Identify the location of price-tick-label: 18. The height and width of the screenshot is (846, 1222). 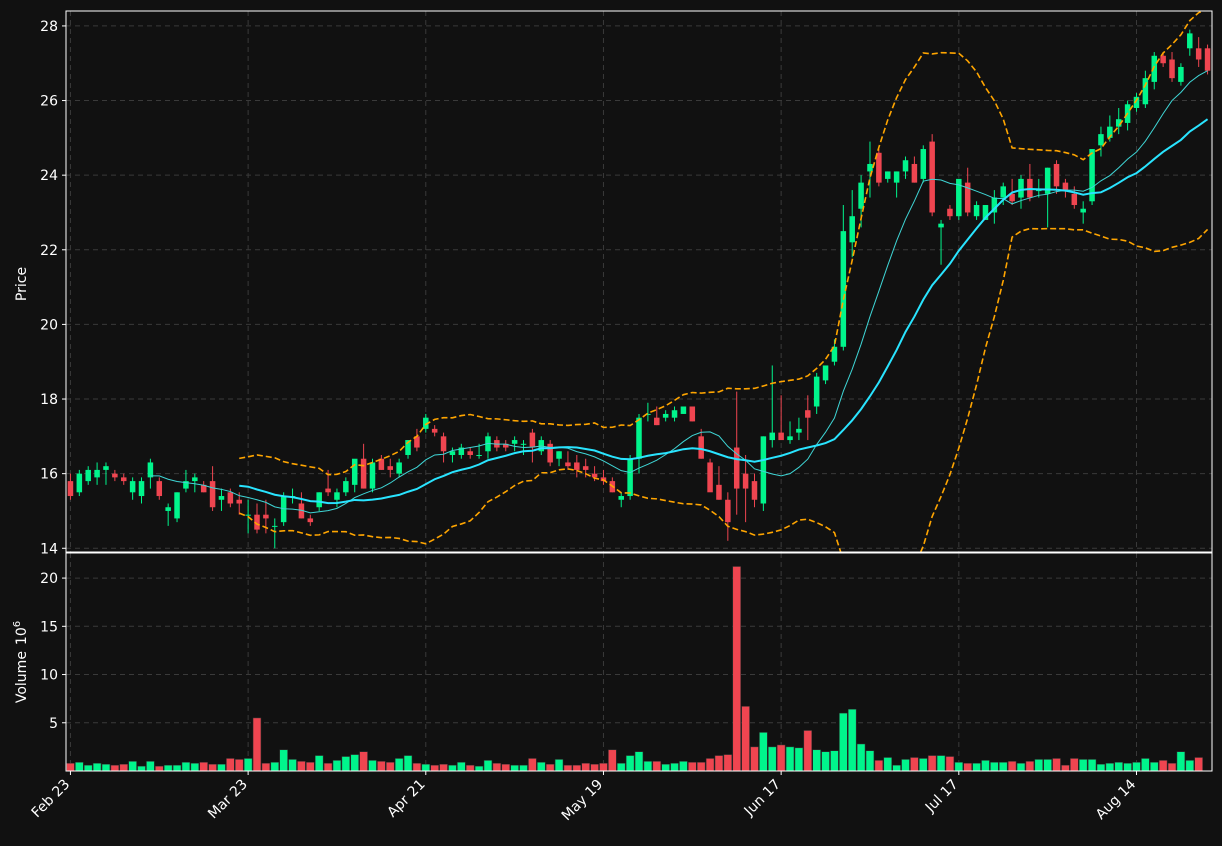
(49, 400).